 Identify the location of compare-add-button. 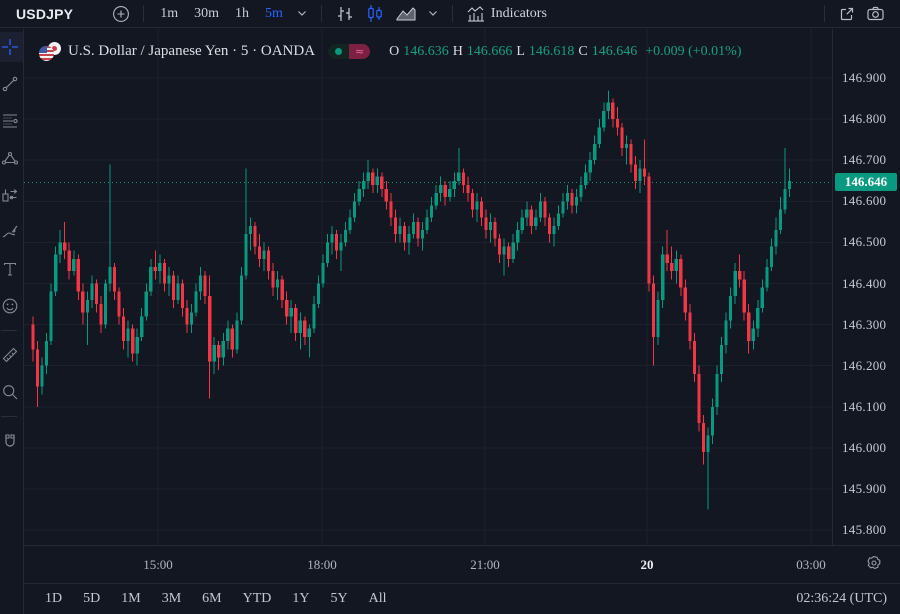
(121, 14).